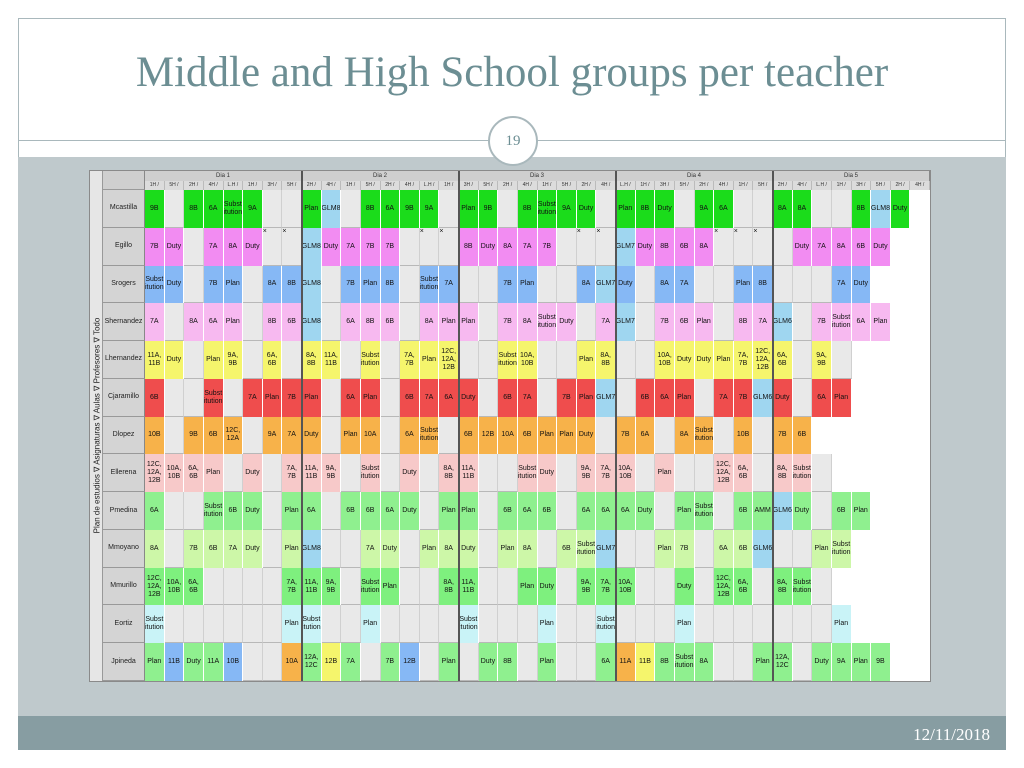 The height and width of the screenshot is (768, 1024). I want to click on lesson-block: GLM6, so click(763, 548).